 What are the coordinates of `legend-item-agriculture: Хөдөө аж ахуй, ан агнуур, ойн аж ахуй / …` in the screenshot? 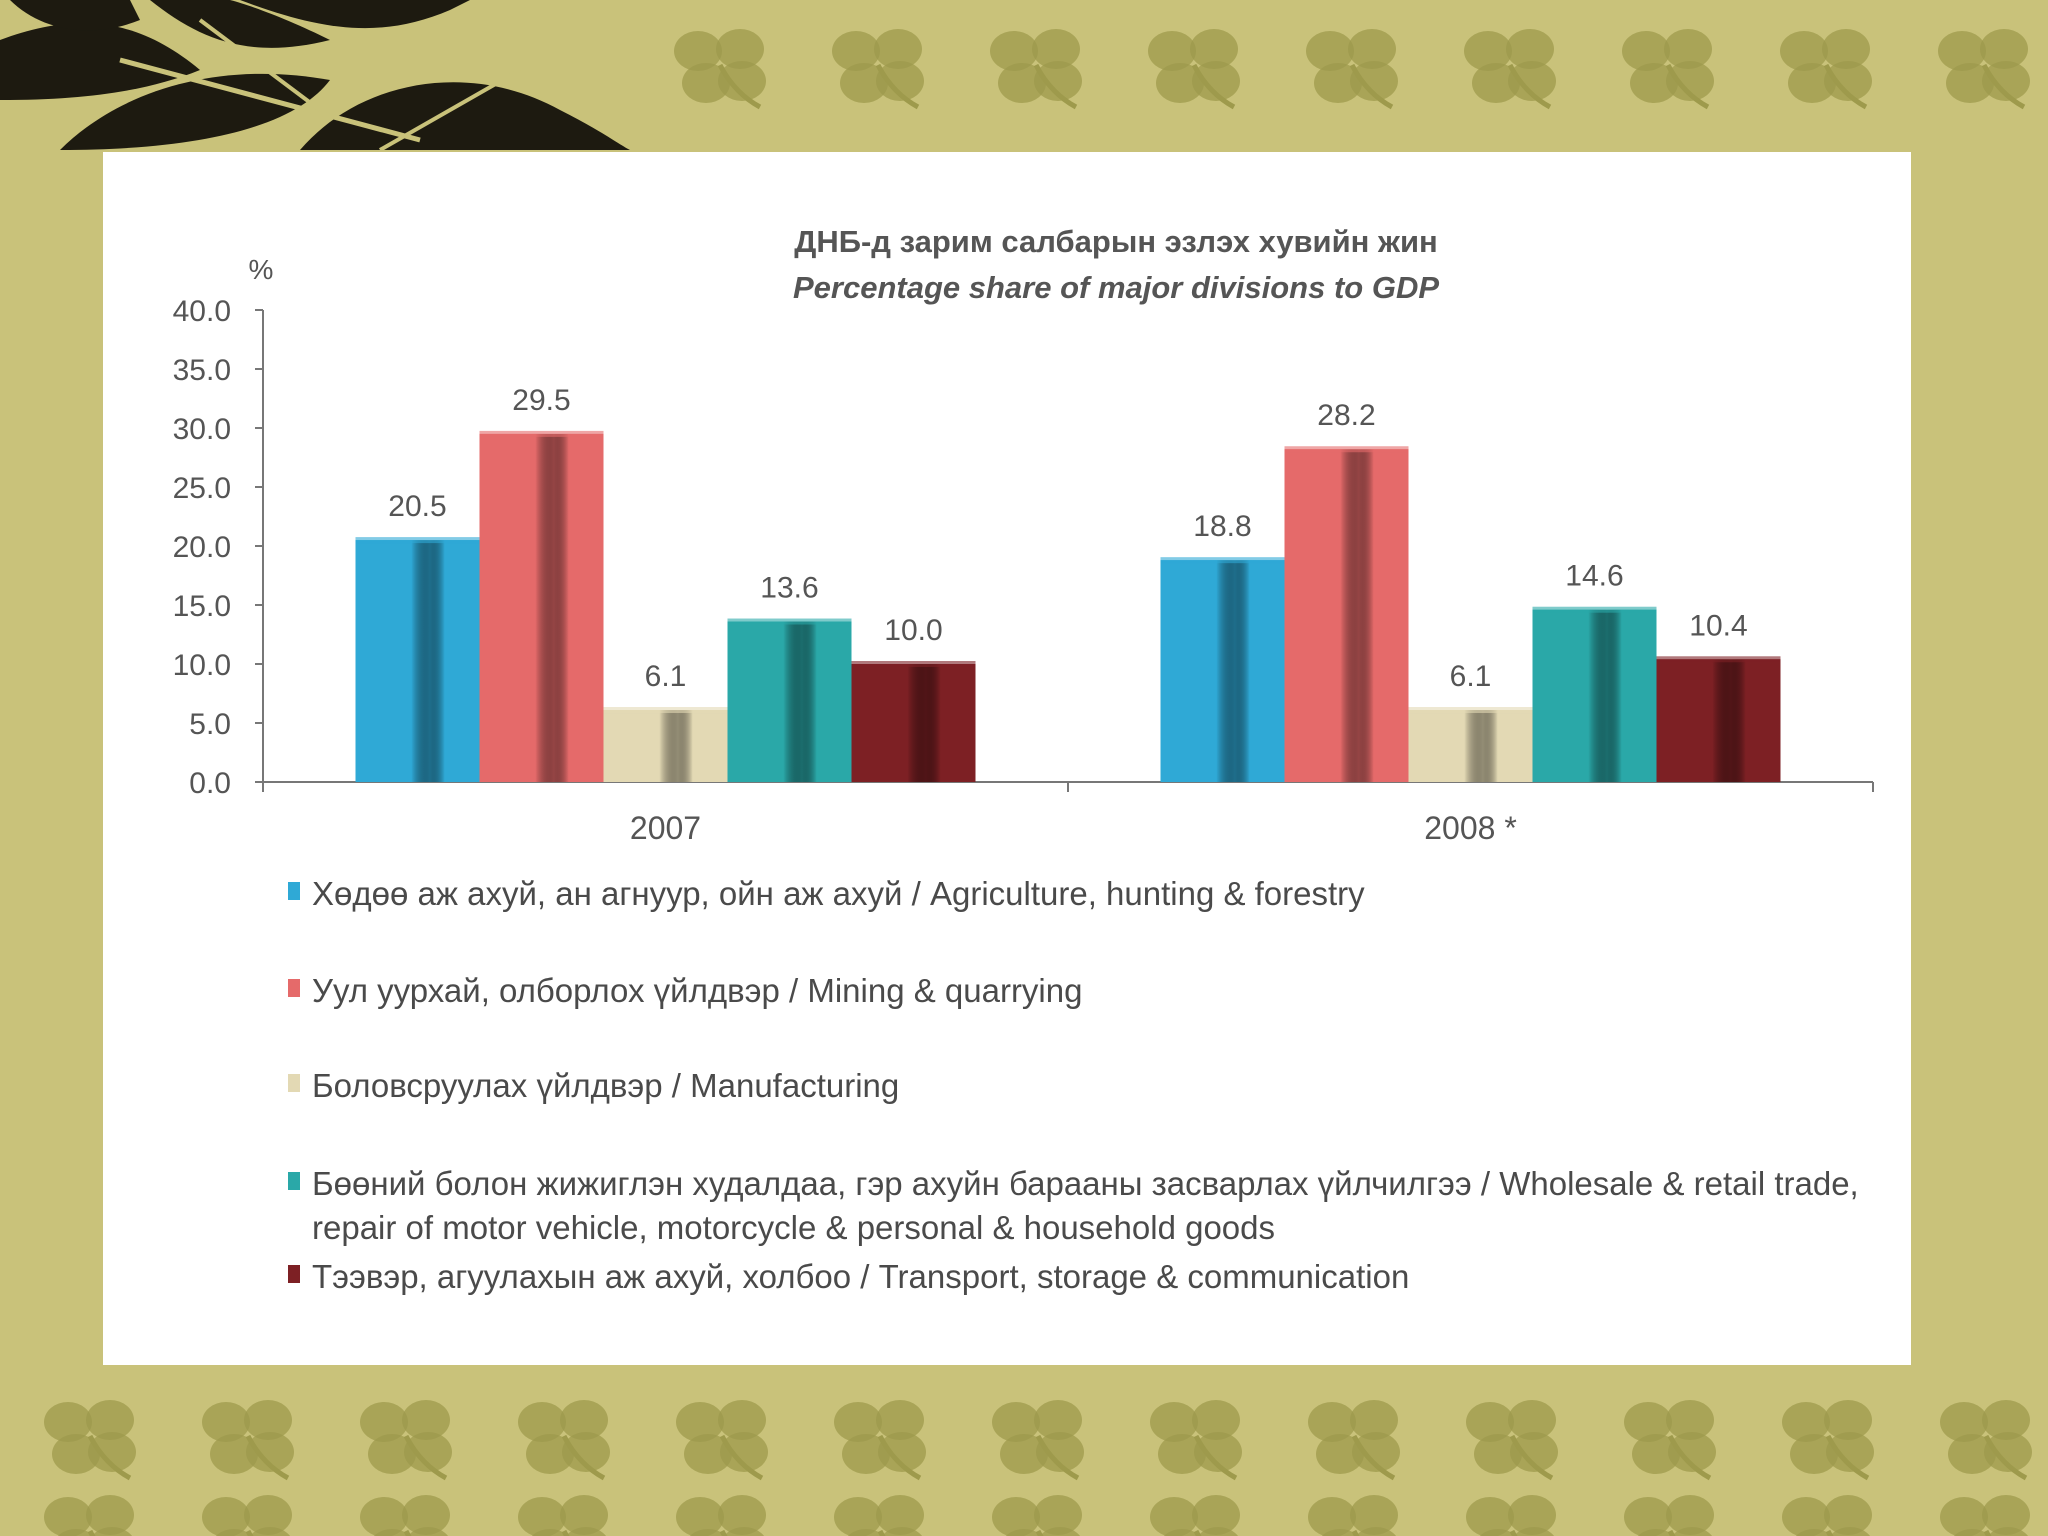 It's located at (1080, 894).